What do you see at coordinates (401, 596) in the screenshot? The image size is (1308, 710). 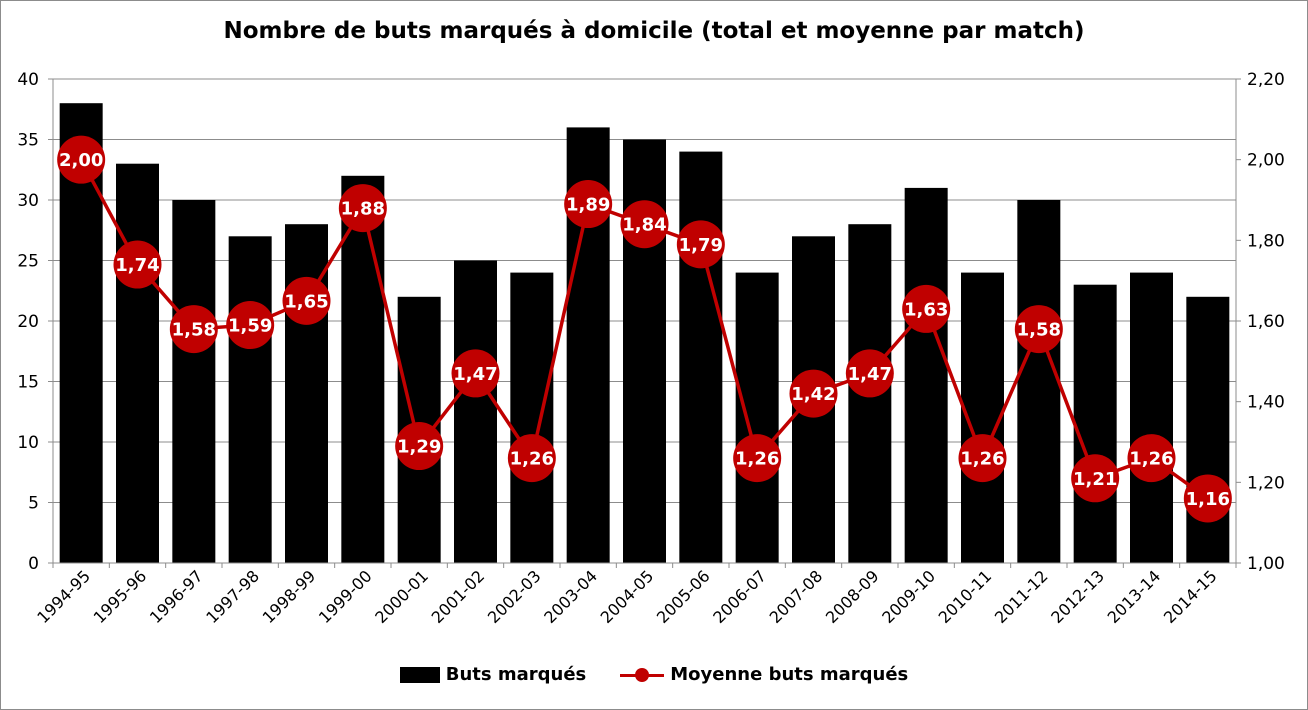 I see `x-axis-category-label: 2000-01` at bounding box center [401, 596].